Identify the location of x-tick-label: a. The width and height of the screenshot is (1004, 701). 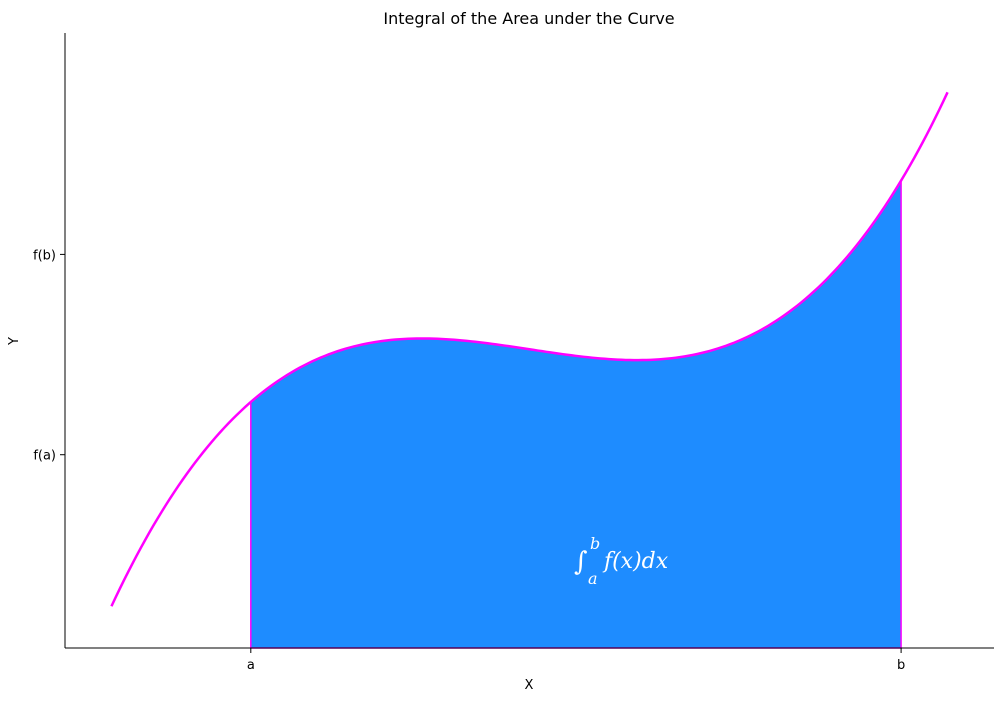
(251, 665).